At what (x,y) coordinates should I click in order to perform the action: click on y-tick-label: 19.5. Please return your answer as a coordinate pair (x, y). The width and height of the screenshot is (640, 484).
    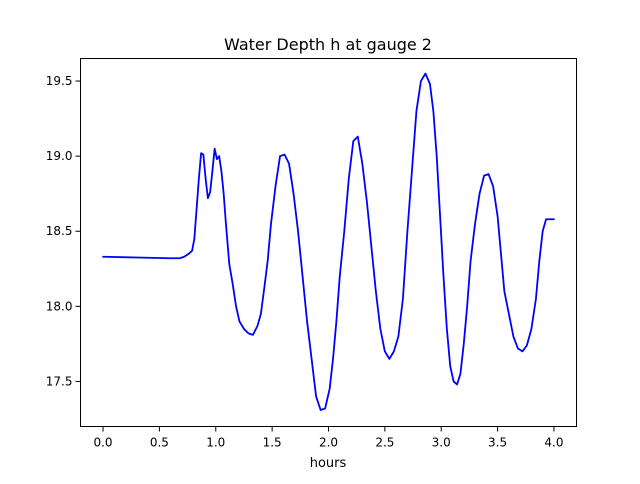
    Looking at the image, I should click on (59, 81).